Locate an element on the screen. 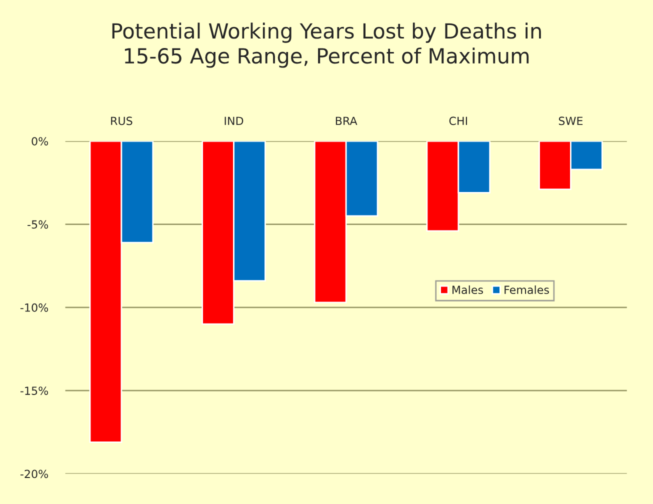  x-tick-label: RUS is located at coordinates (121, 121).